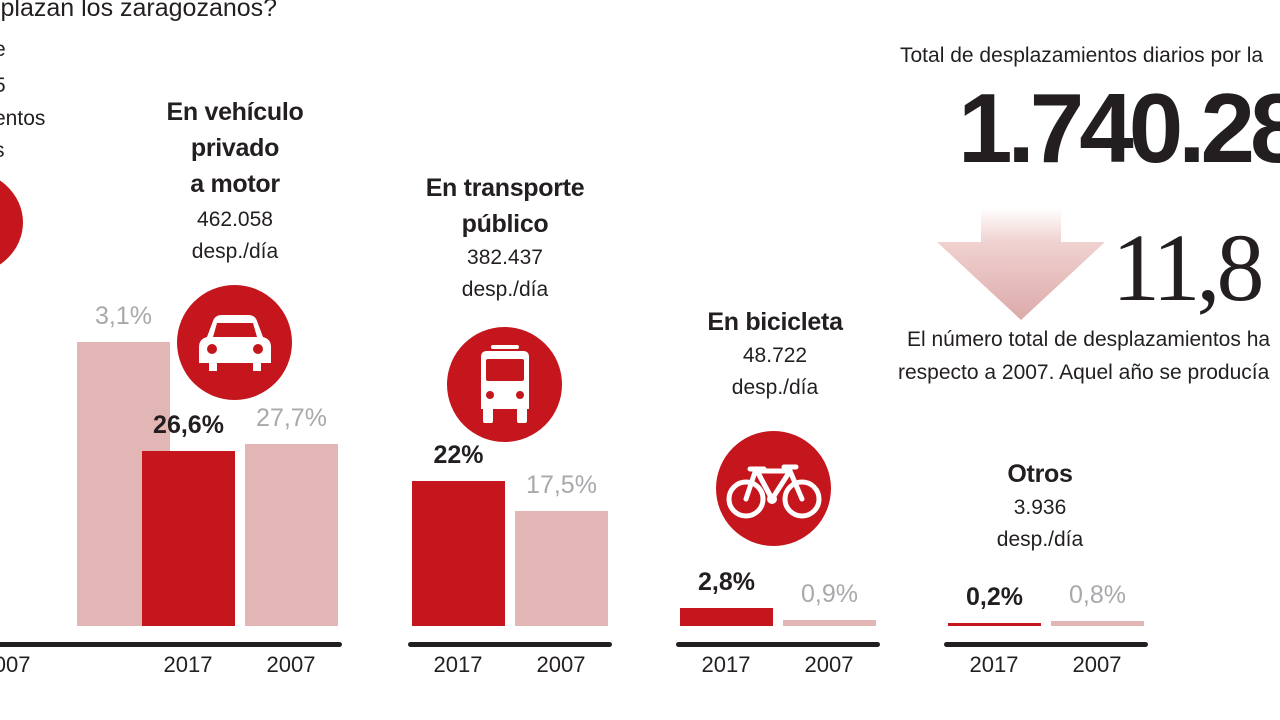 The height and width of the screenshot is (720, 1280). I want to click on total-value: 1.740.28, so click(1119, 128).